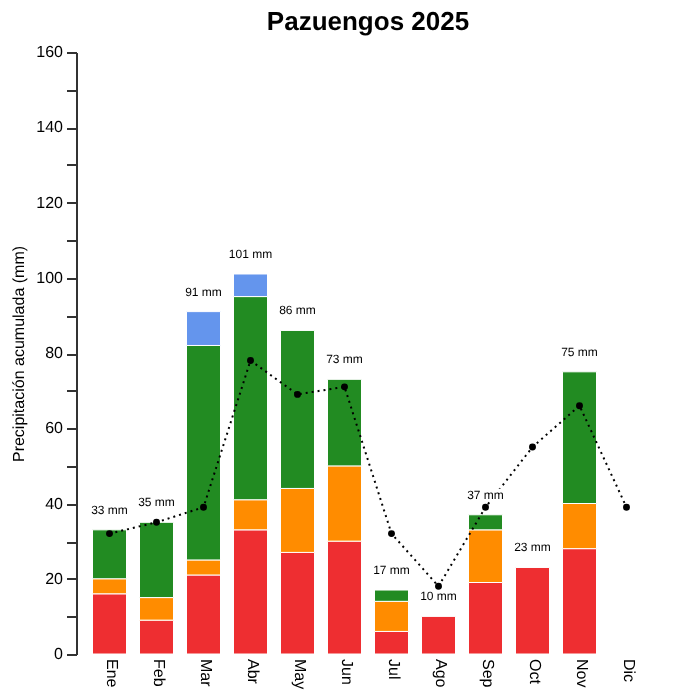  I want to click on x-tick-label: Nov, so click(581, 673).